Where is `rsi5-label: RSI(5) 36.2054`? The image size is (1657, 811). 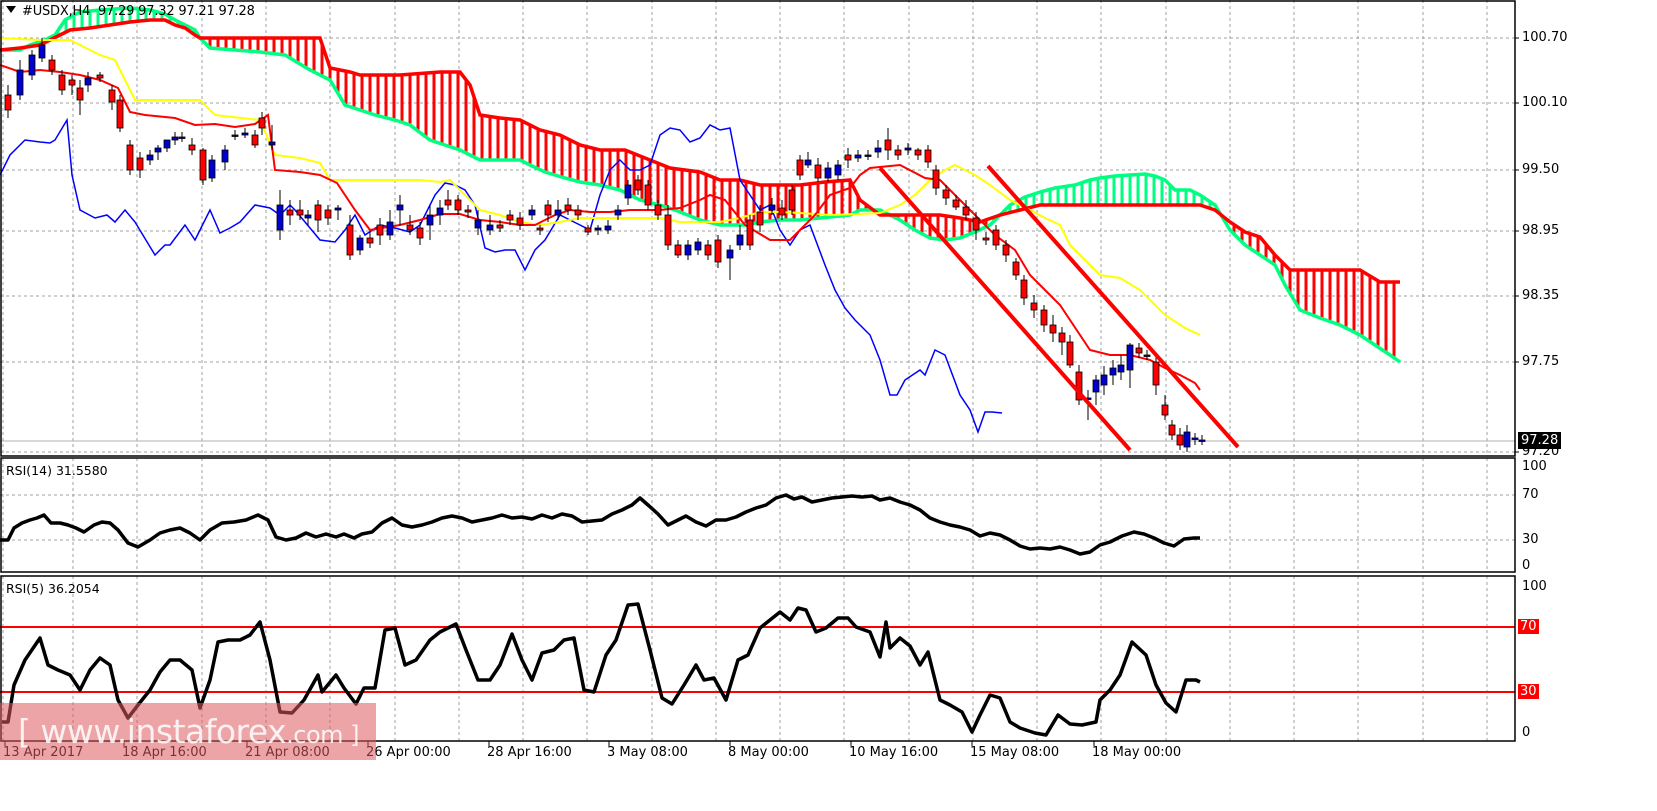 rsi5-label: RSI(5) 36.2054 is located at coordinates (53, 588).